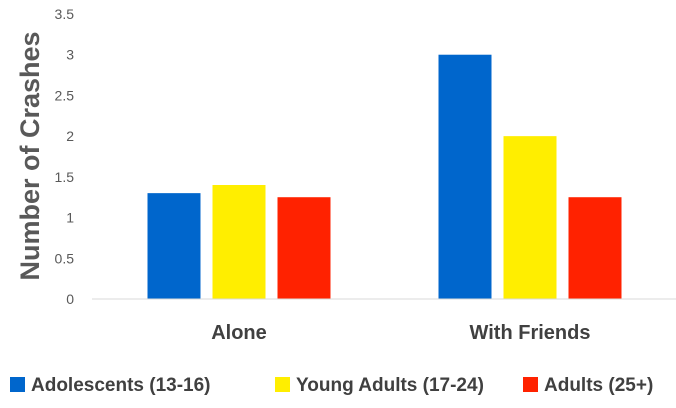 This screenshot has height=408, width=676. I want to click on legend-item: Adults (25+), so click(588, 385).